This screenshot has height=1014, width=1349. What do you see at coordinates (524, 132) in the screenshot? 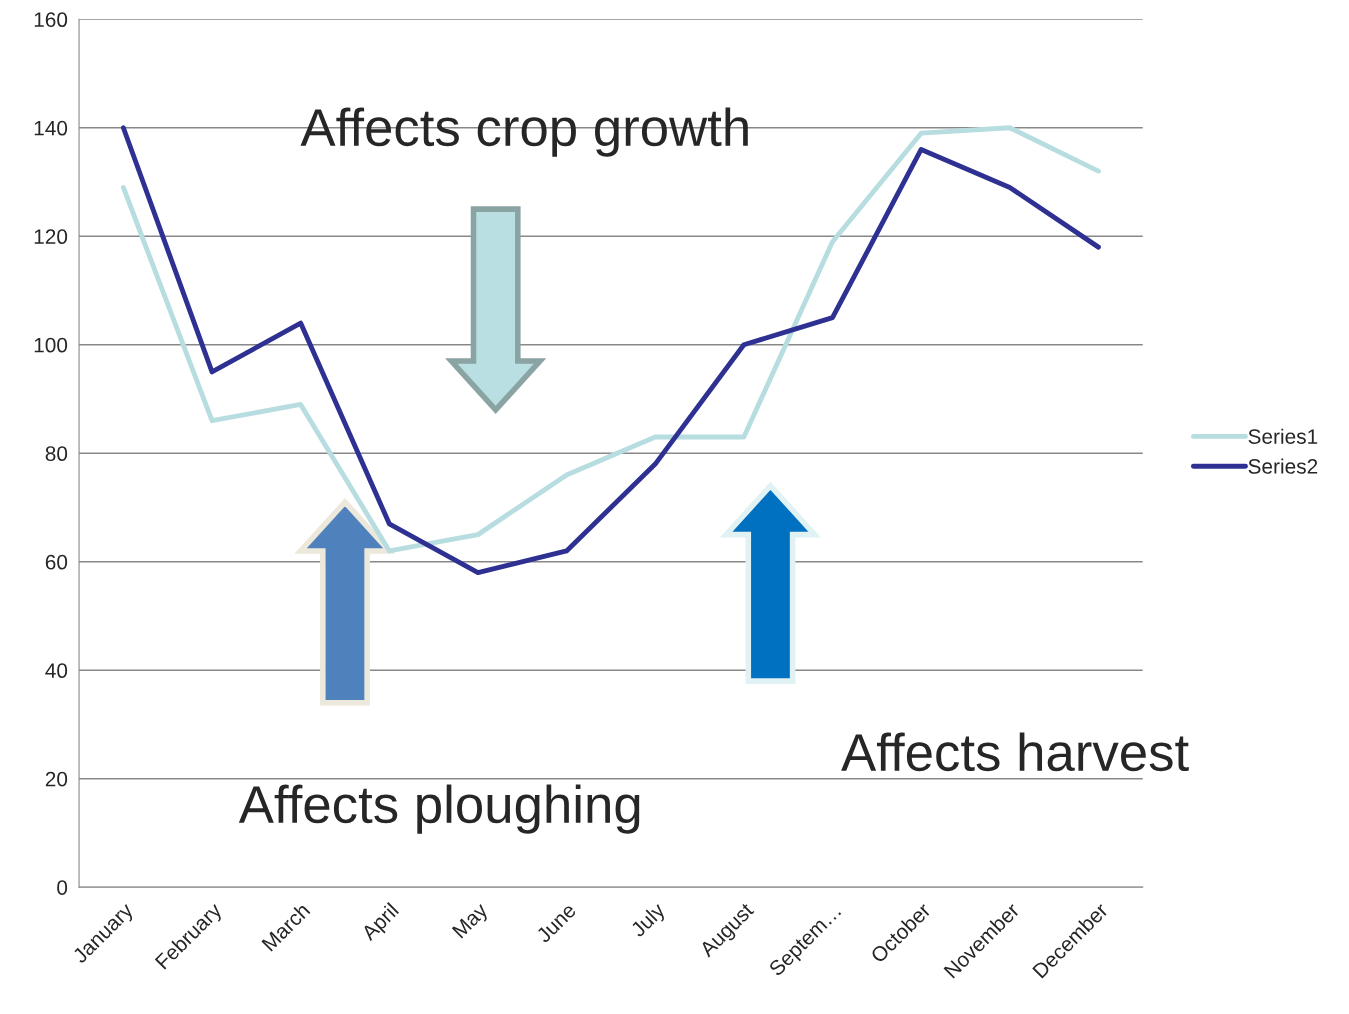
I see `annotation: Affects crop growth` at bounding box center [524, 132].